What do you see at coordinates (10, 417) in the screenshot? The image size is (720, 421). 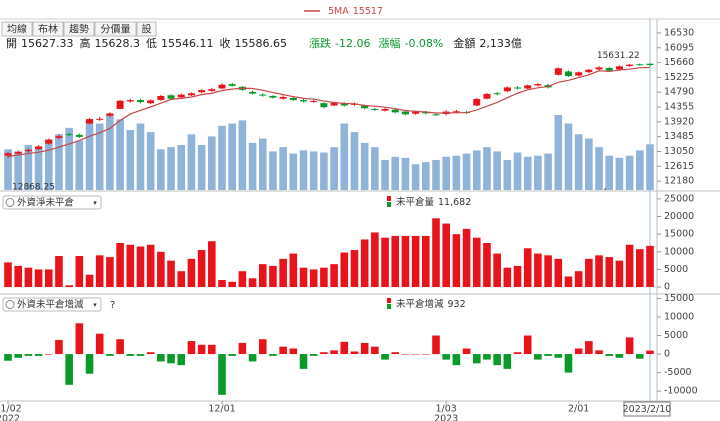 I see `x-year-label: 2022` at bounding box center [10, 417].